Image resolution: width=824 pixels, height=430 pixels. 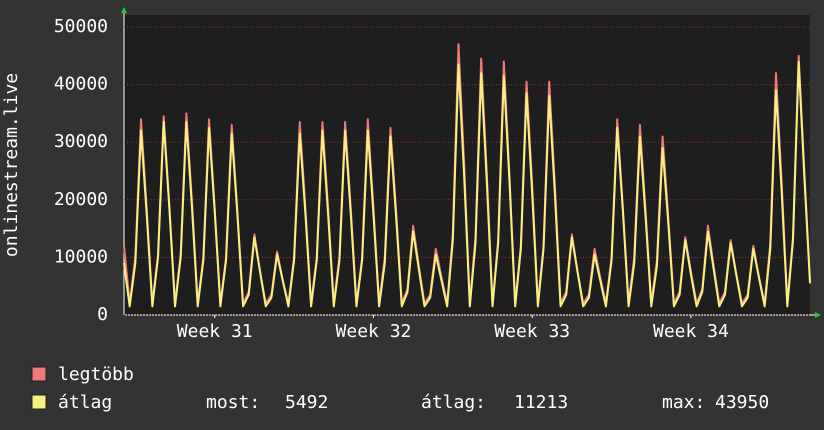 What do you see at coordinates (306, 402) in the screenshot?
I see `stat-value: 5492` at bounding box center [306, 402].